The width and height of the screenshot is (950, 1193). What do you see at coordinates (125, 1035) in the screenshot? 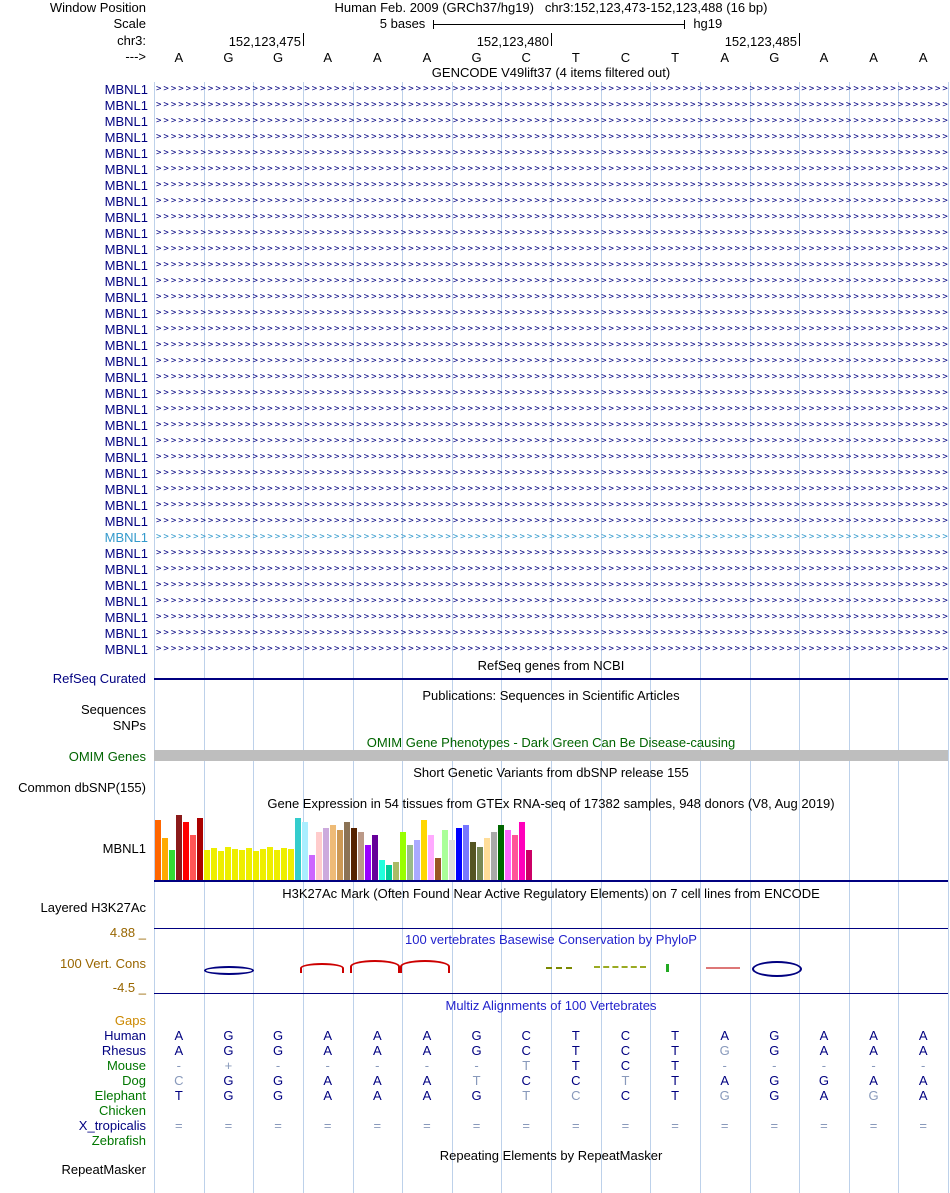
I see `species-label: Human` at bounding box center [125, 1035].